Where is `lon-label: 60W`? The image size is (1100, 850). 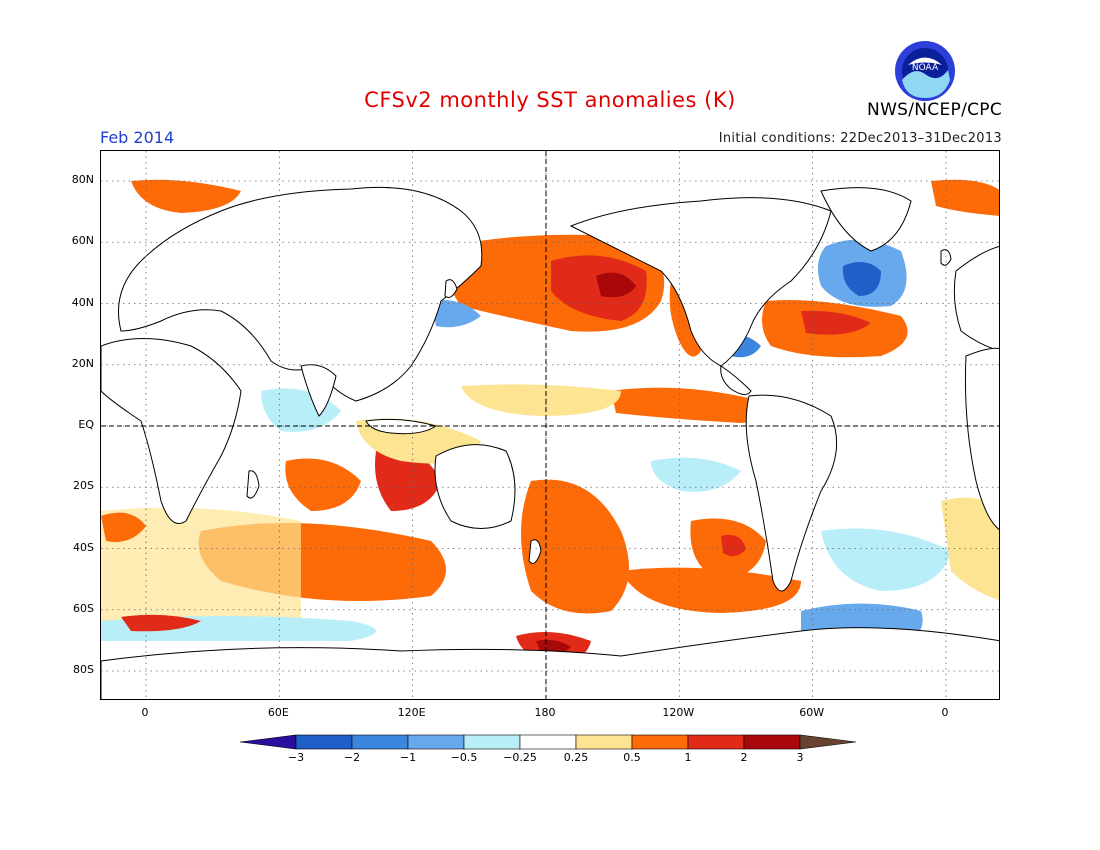
lon-label: 60W is located at coordinates (812, 712).